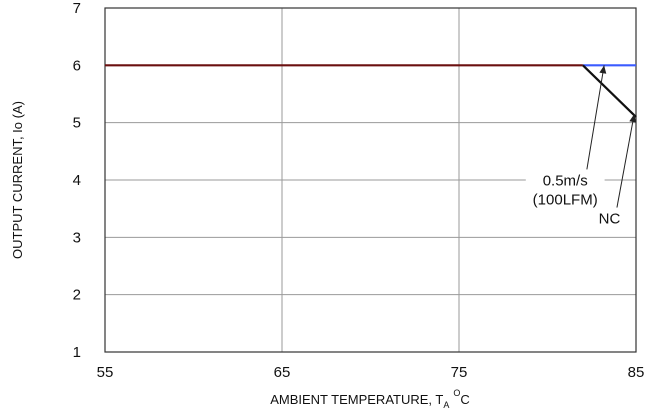 The height and width of the screenshot is (412, 662). What do you see at coordinates (77, 180) in the screenshot?
I see `y-tick-label: 4` at bounding box center [77, 180].